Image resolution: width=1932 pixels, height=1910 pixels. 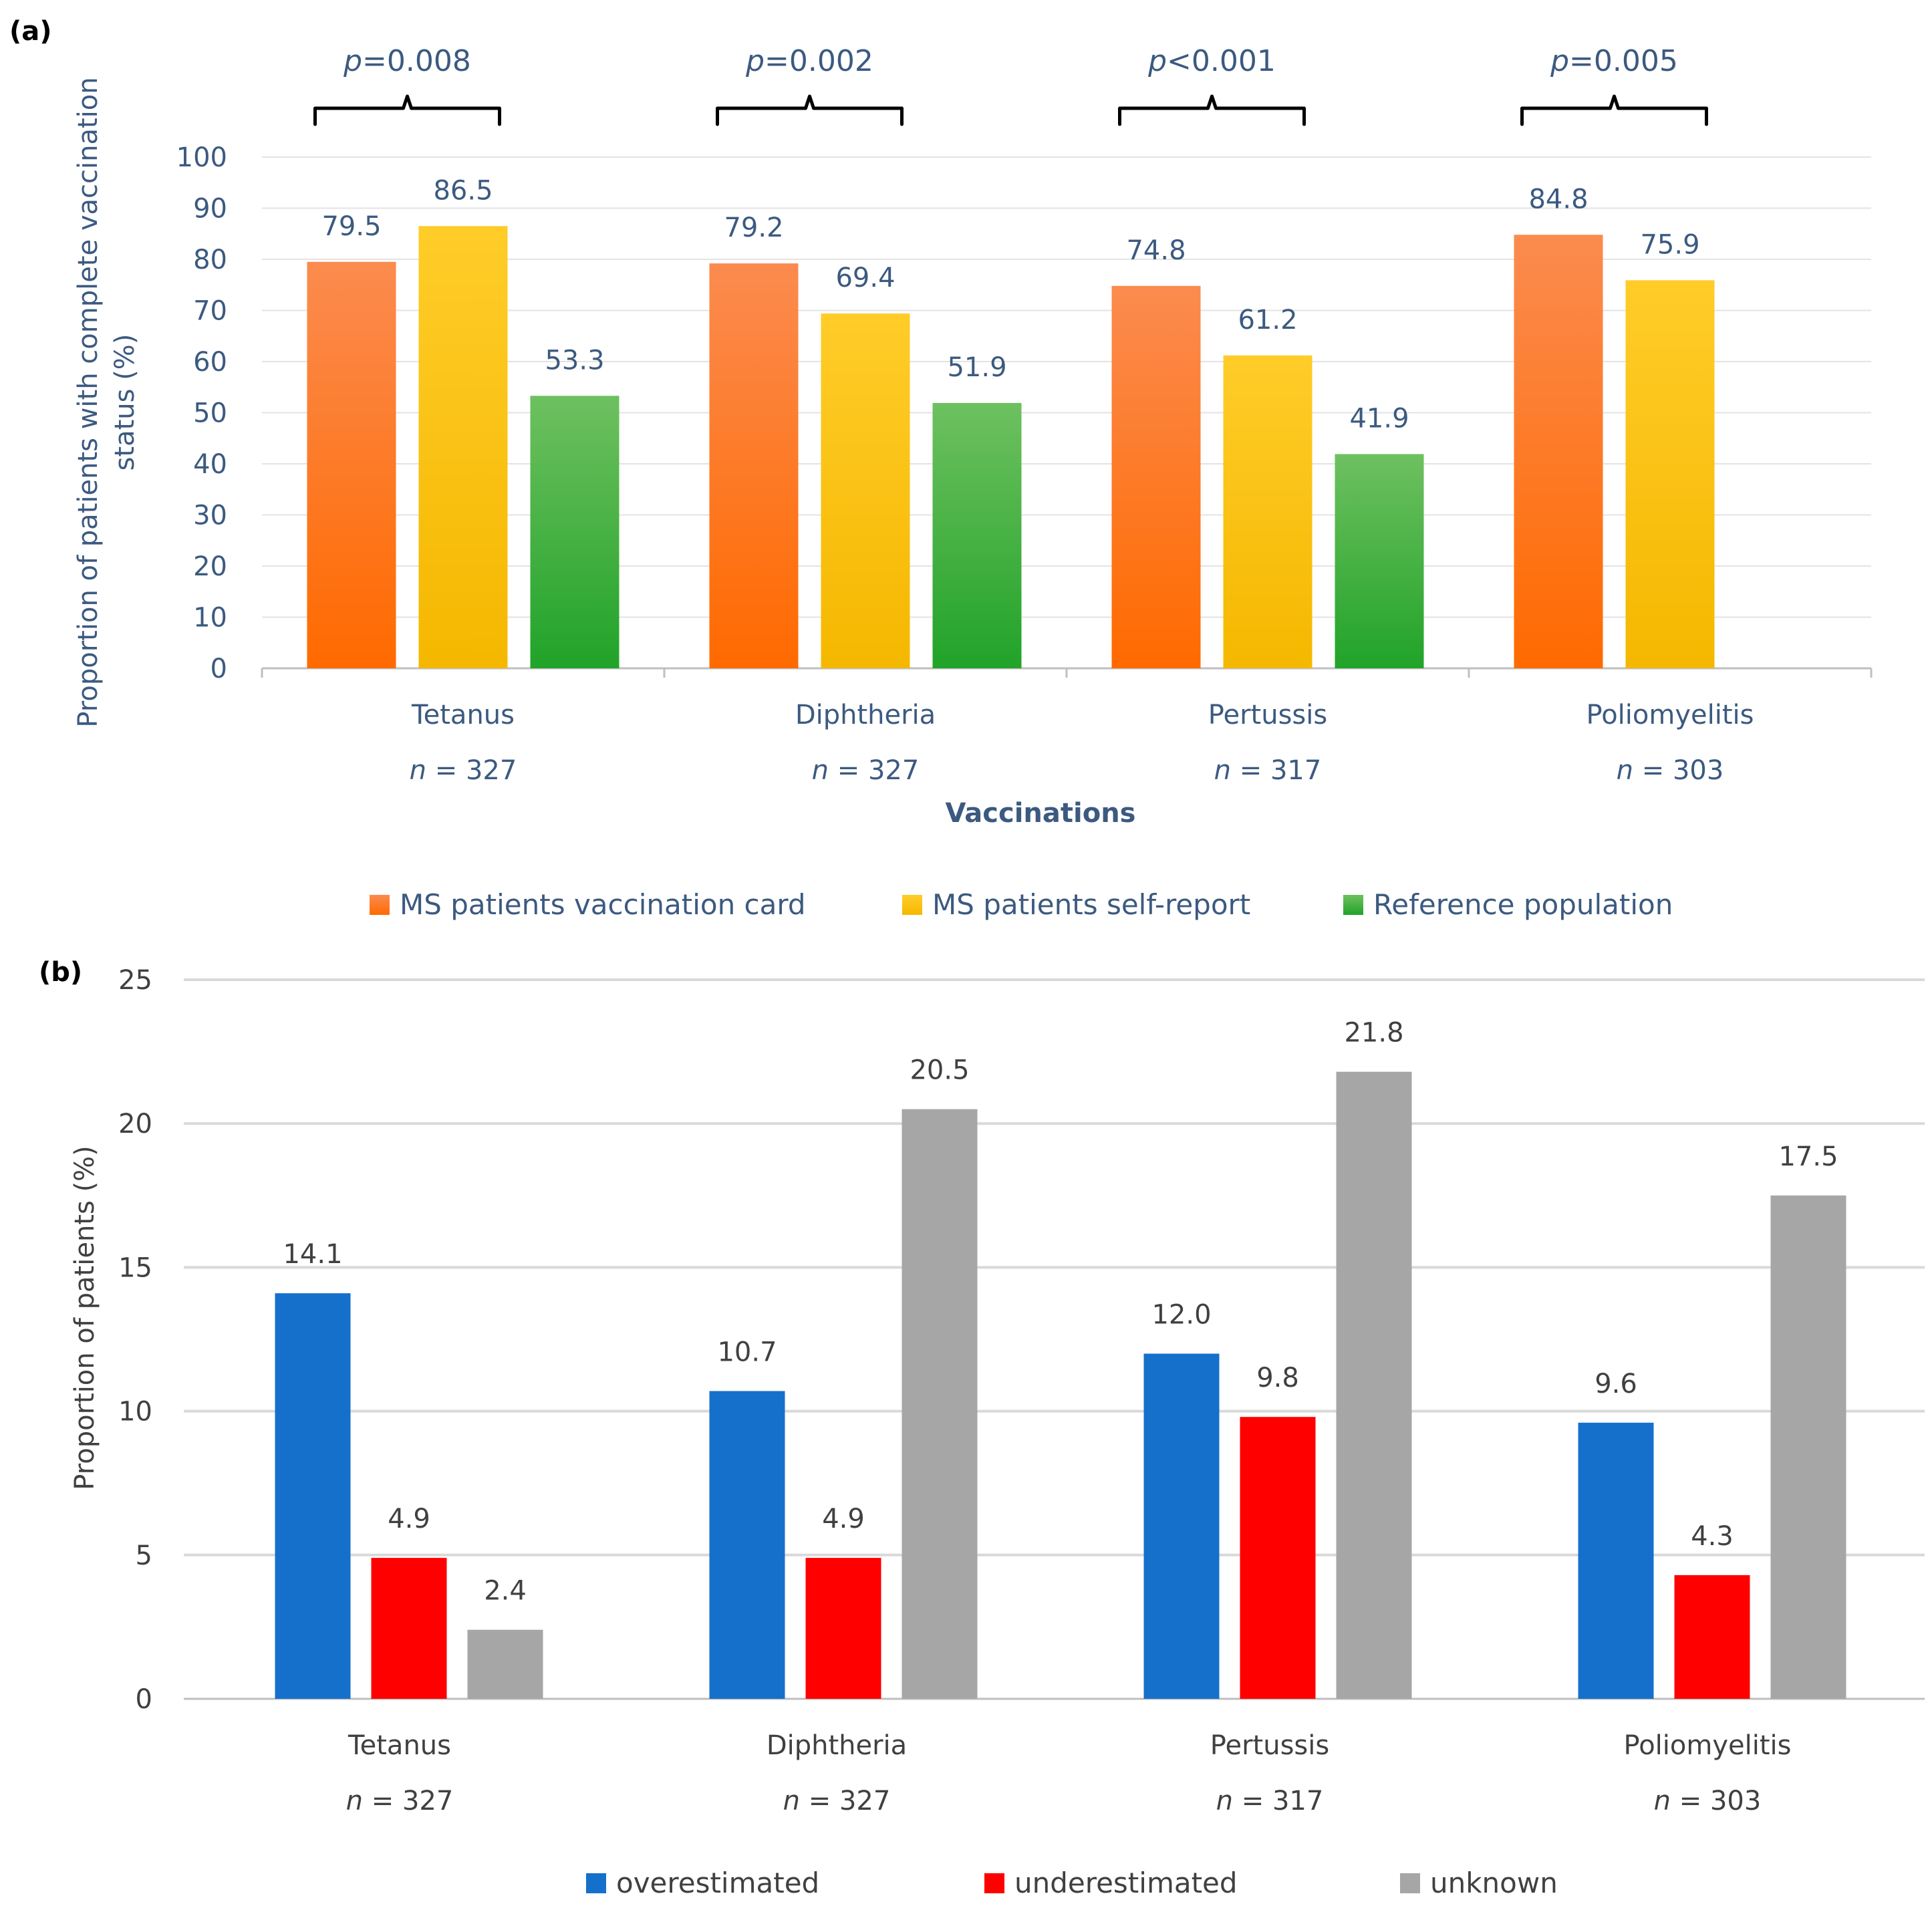 What do you see at coordinates (1091, 904) in the screenshot?
I see `panel-a-legend-label: MS patients self-report` at bounding box center [1091, 904].